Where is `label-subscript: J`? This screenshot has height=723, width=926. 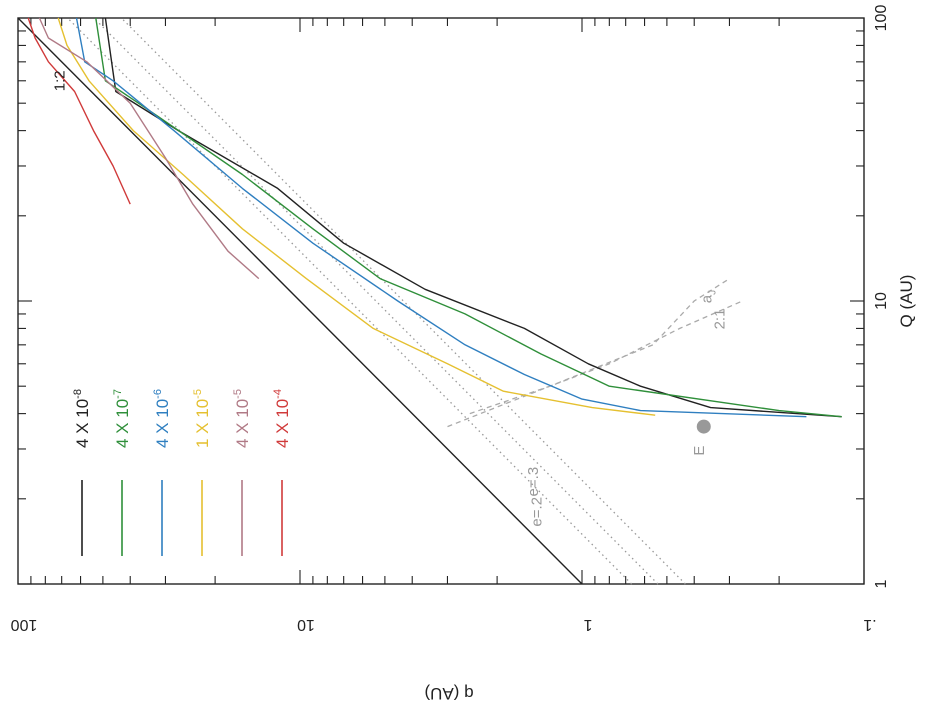
label-subscript: J is located at coordinates (712, 292).